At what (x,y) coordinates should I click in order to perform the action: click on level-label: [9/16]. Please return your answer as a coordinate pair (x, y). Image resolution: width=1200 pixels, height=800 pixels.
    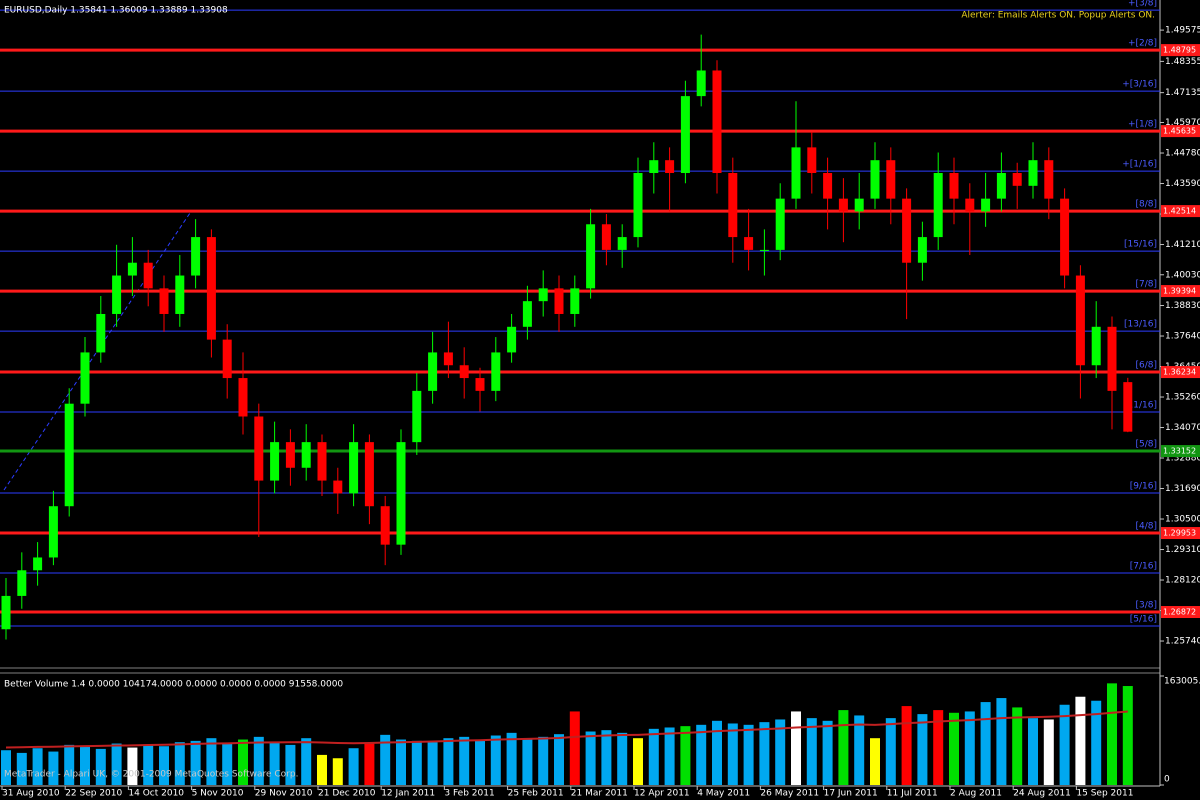
    Looking at the image, I should click on (1143, 487).